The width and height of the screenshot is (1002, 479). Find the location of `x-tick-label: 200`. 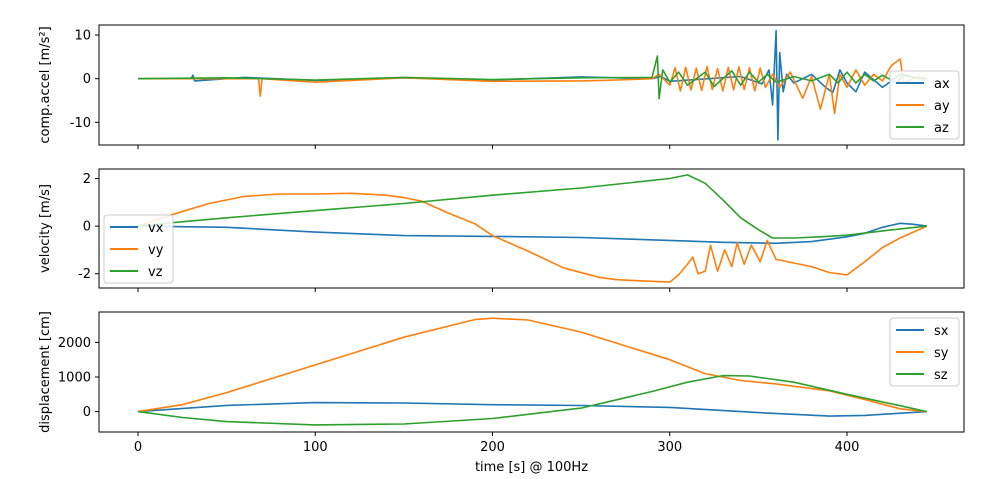

x-tick-label: 200 is located at coordinates (492, 447).